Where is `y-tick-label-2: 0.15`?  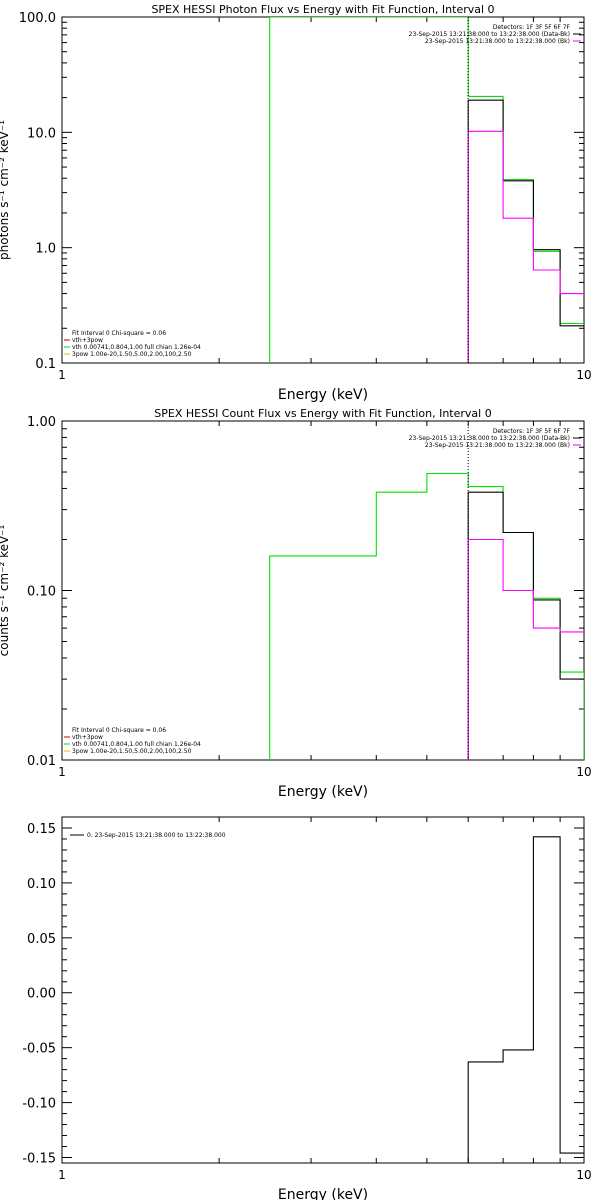 y-tick-label-2: 0.15 is located at coordinates (41, 829).